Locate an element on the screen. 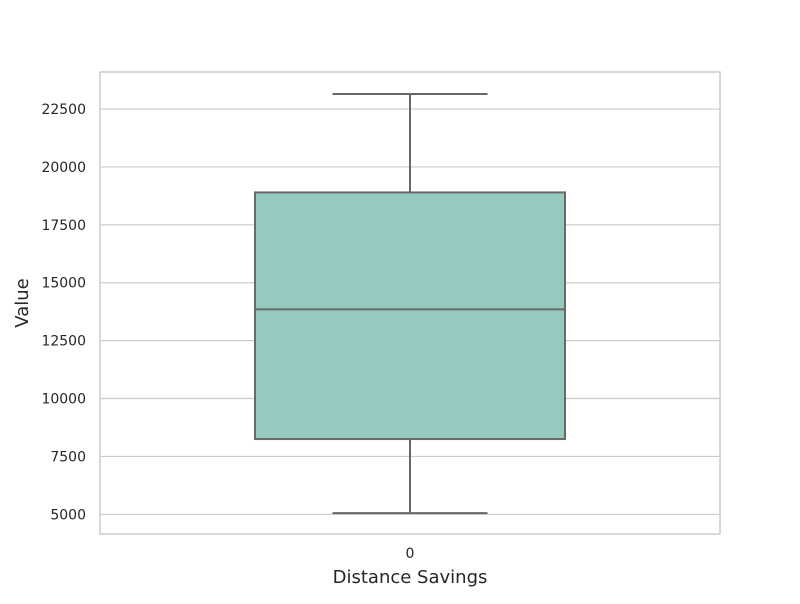  y-tick-label: 10000 is located at coordinates (63, 400).